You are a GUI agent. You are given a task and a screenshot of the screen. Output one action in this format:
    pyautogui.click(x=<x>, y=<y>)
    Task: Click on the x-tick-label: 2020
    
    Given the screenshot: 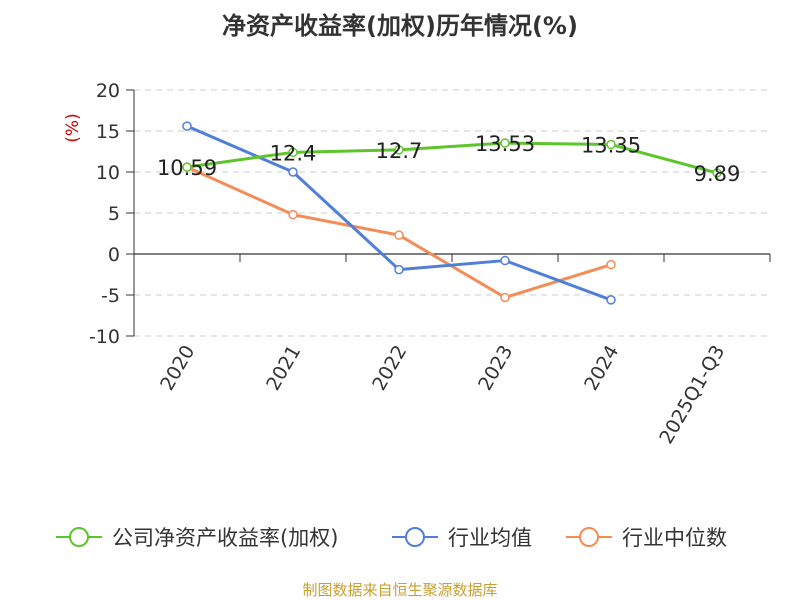 What is the action you would take?
    pyautogui.click(x=177, y=368)
    